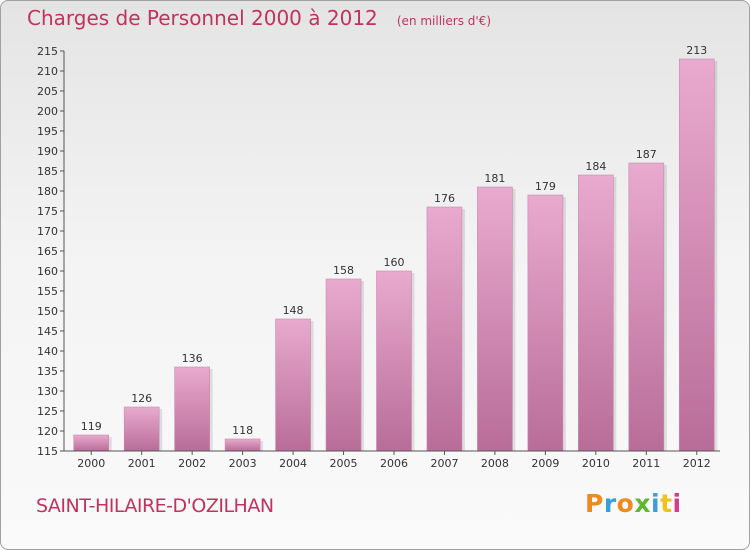  I want to click on logo-letter: r, so click(610, 503).